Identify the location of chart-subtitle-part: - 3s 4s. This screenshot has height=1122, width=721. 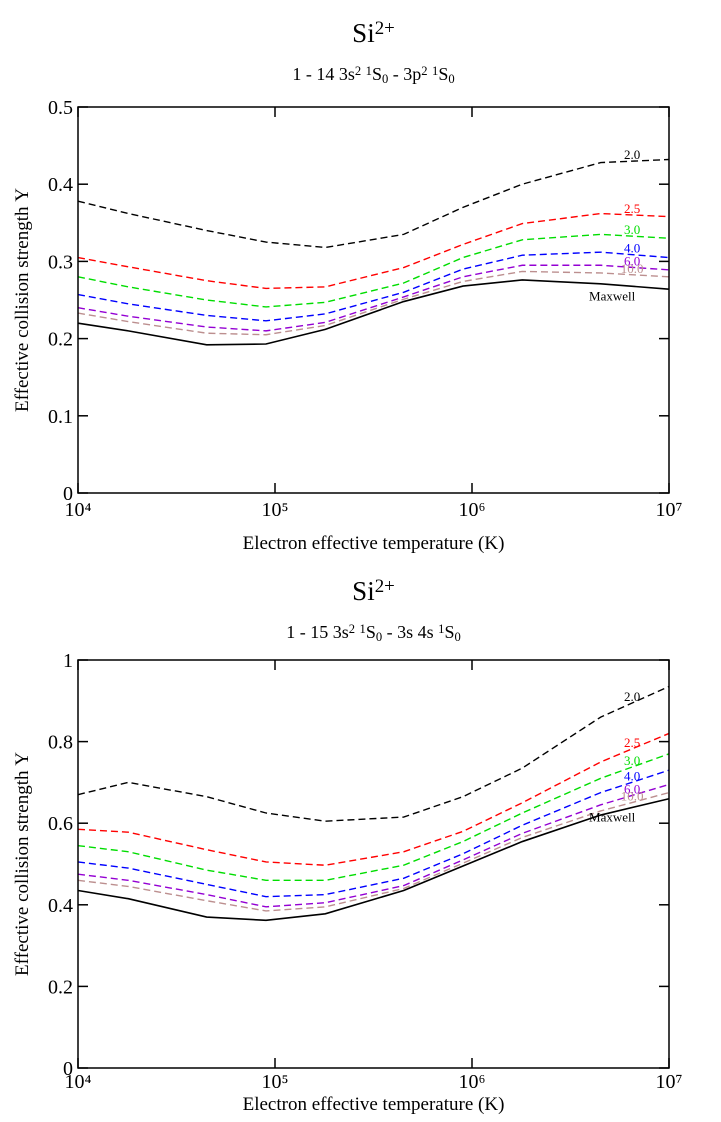
(410, 632).